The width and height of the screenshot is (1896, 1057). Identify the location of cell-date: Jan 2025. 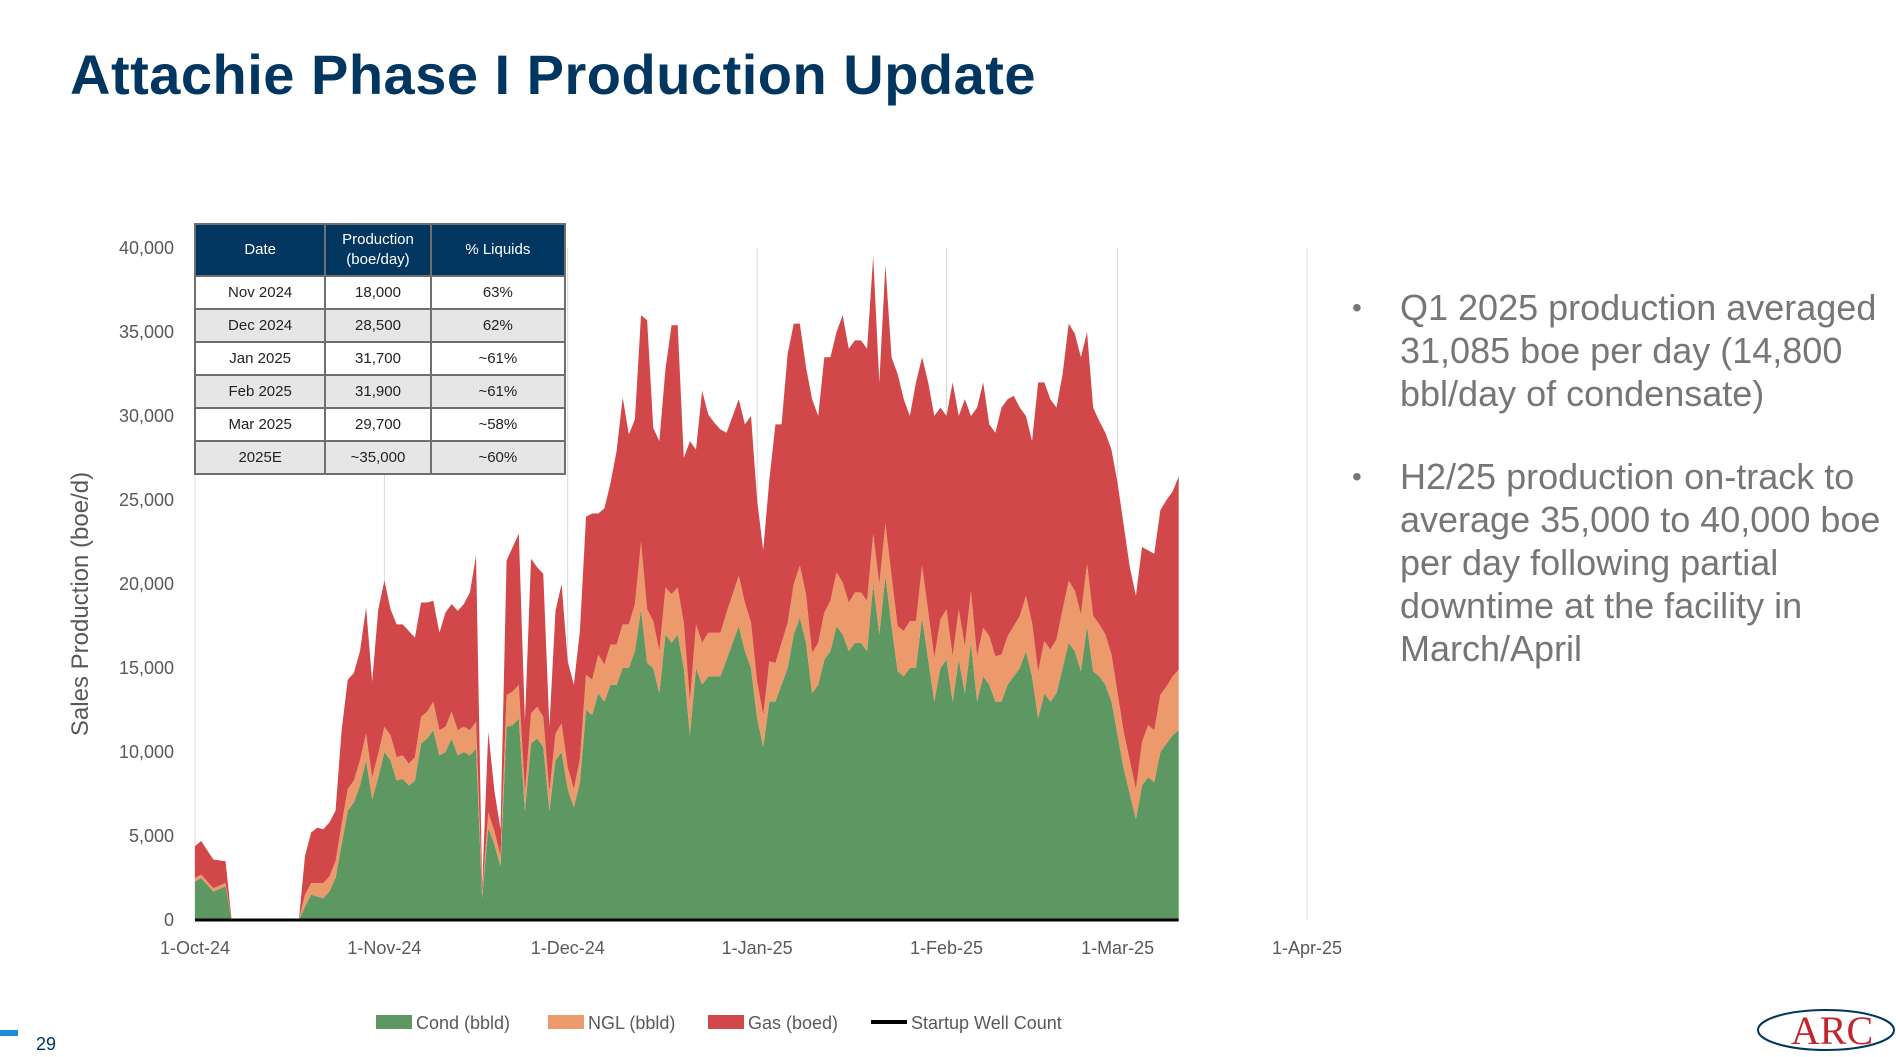
(260, 358).